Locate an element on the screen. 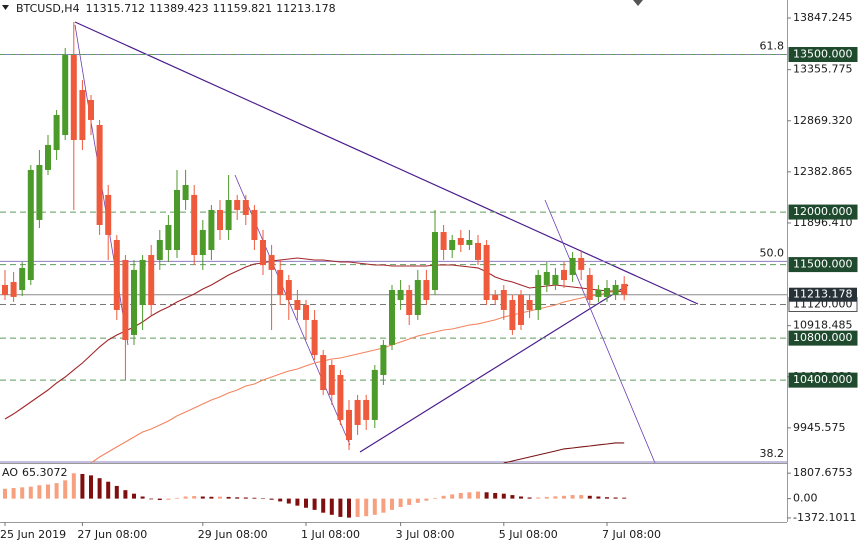 Image resolution: width=860 pixels, height=546 pixels. fib-level-label: 50.0 is located at coordinates (772, 252).